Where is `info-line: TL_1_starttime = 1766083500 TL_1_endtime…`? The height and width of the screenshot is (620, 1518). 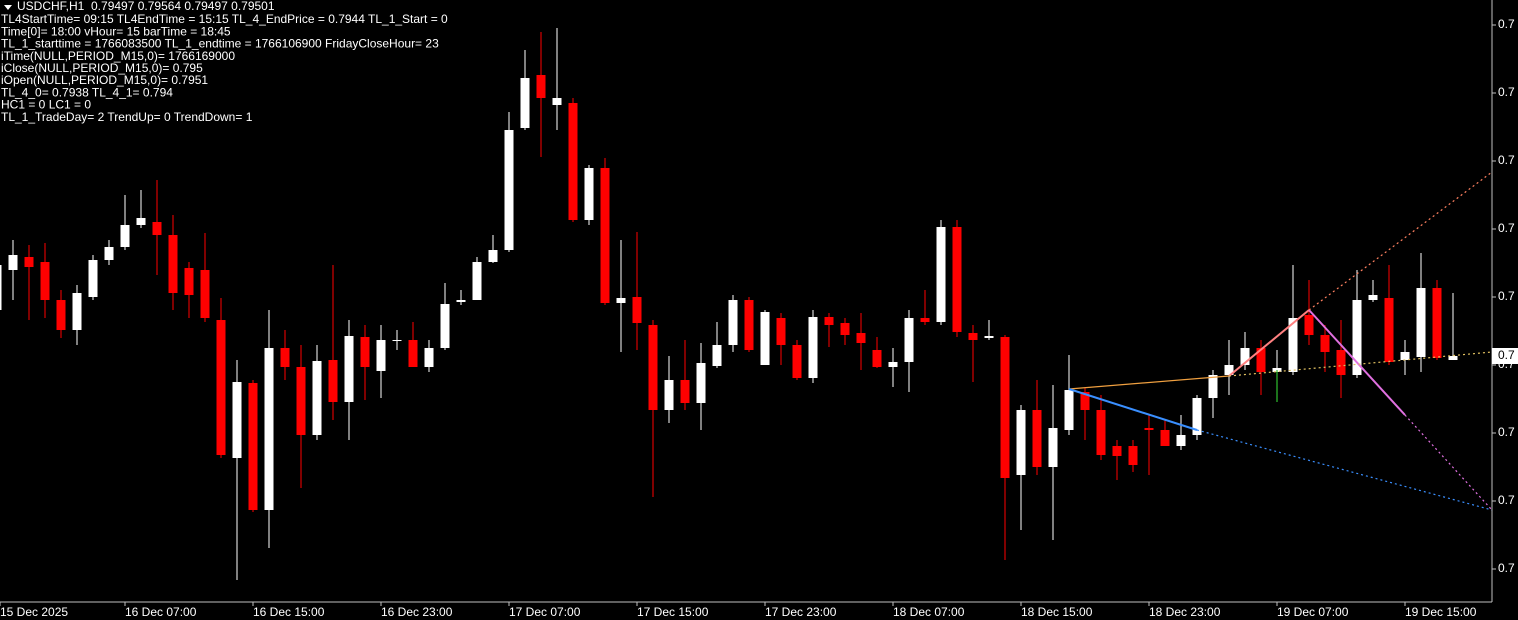
info-line: TL_1_starttime = 1766083500 TL_1_endtime… is located at coordinates (220, 44).